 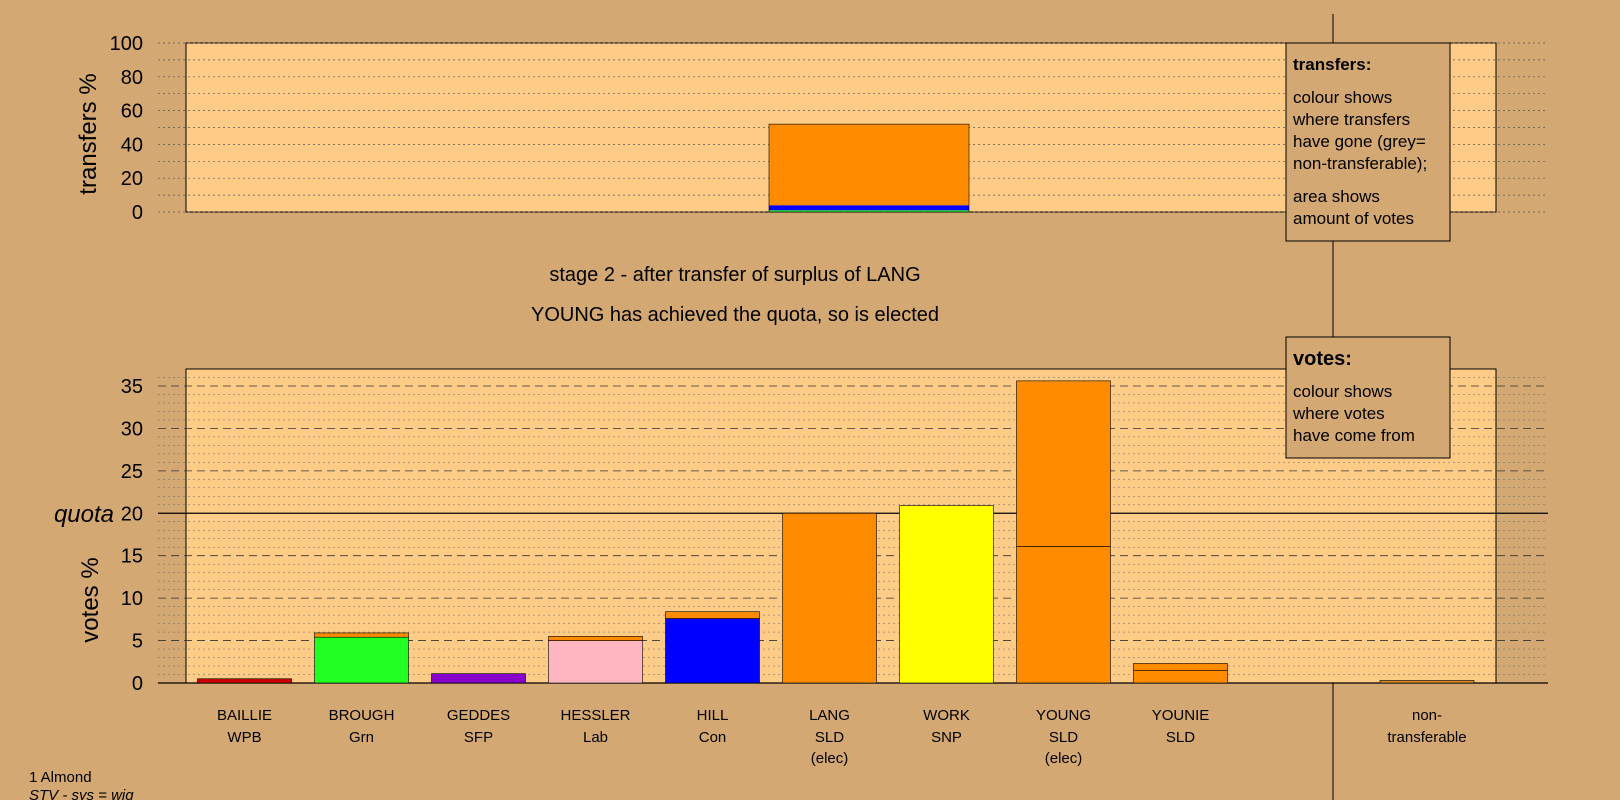 I want to click on transfers-legend-box, so click(x=1368, y=142).